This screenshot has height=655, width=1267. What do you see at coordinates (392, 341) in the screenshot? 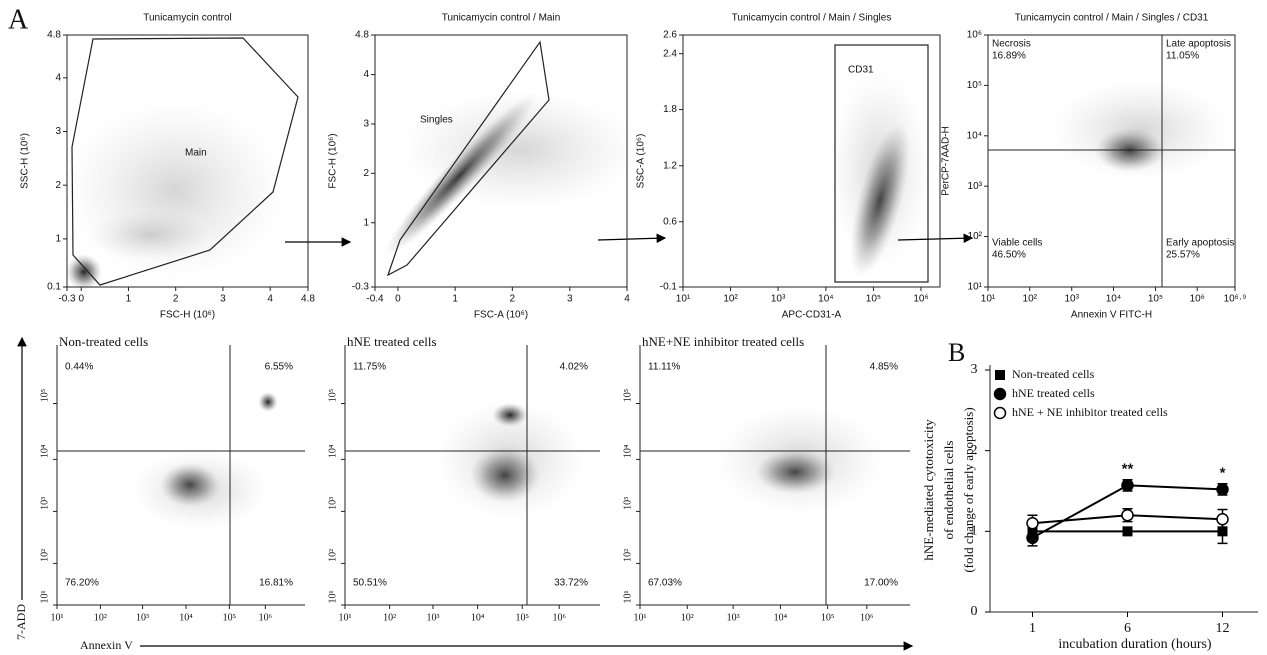
I see `plot-title: hNE treated cells` at bounding box center [392, 341].